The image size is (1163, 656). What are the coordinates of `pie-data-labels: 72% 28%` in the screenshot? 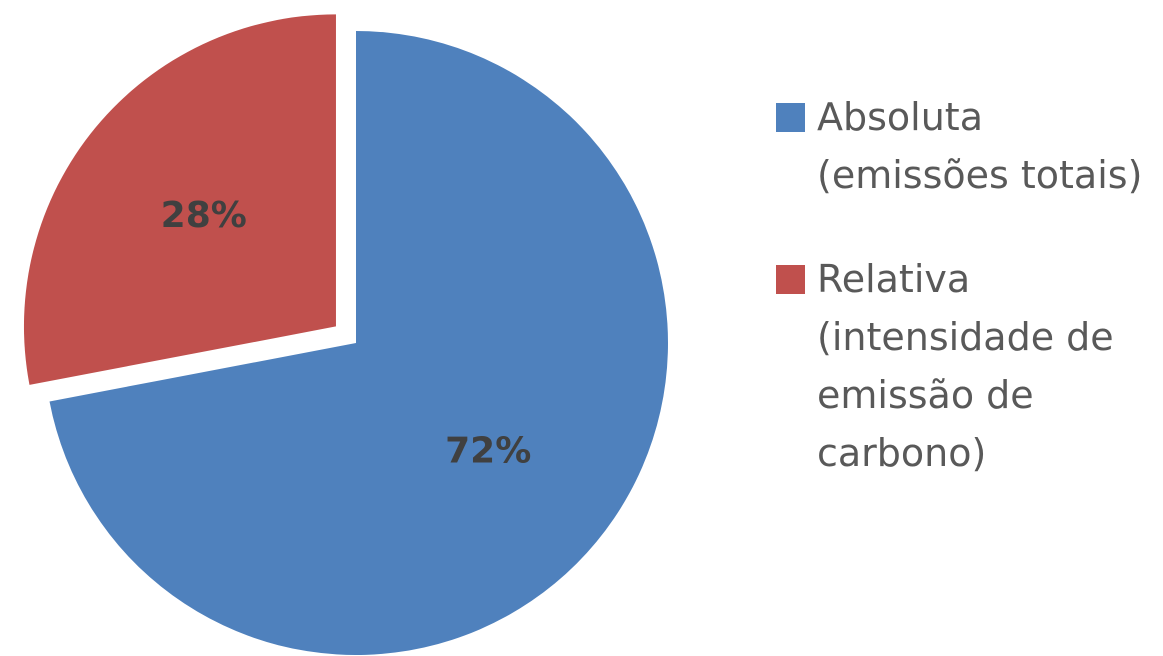 It's located at (346, 333).